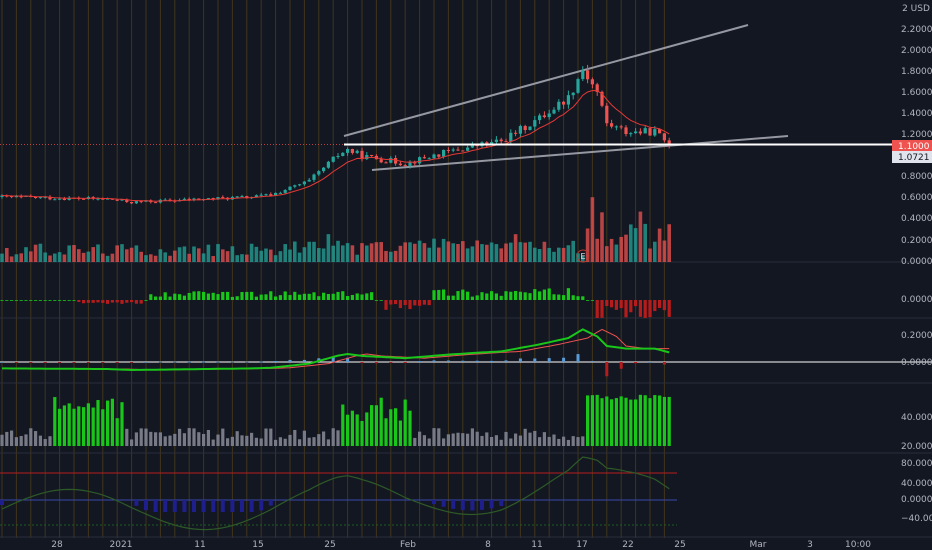 This screenshot has width=932, height=550. I want to click on trendline-upper, so click(546, 80).